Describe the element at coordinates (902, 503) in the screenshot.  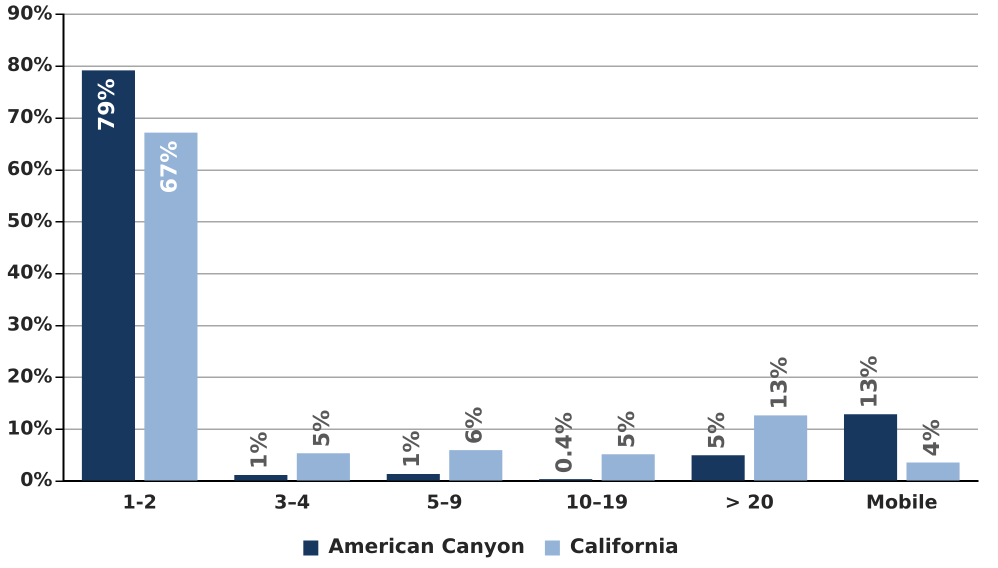
I see `x-tick-label: Mobile` at that location.